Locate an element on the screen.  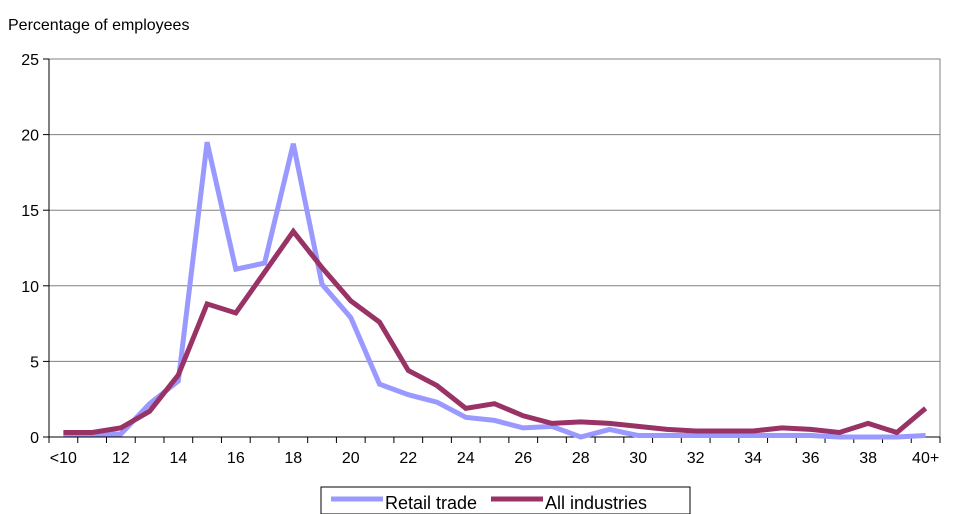
y-tick-label: 25 is located at coordinates (30, 60).